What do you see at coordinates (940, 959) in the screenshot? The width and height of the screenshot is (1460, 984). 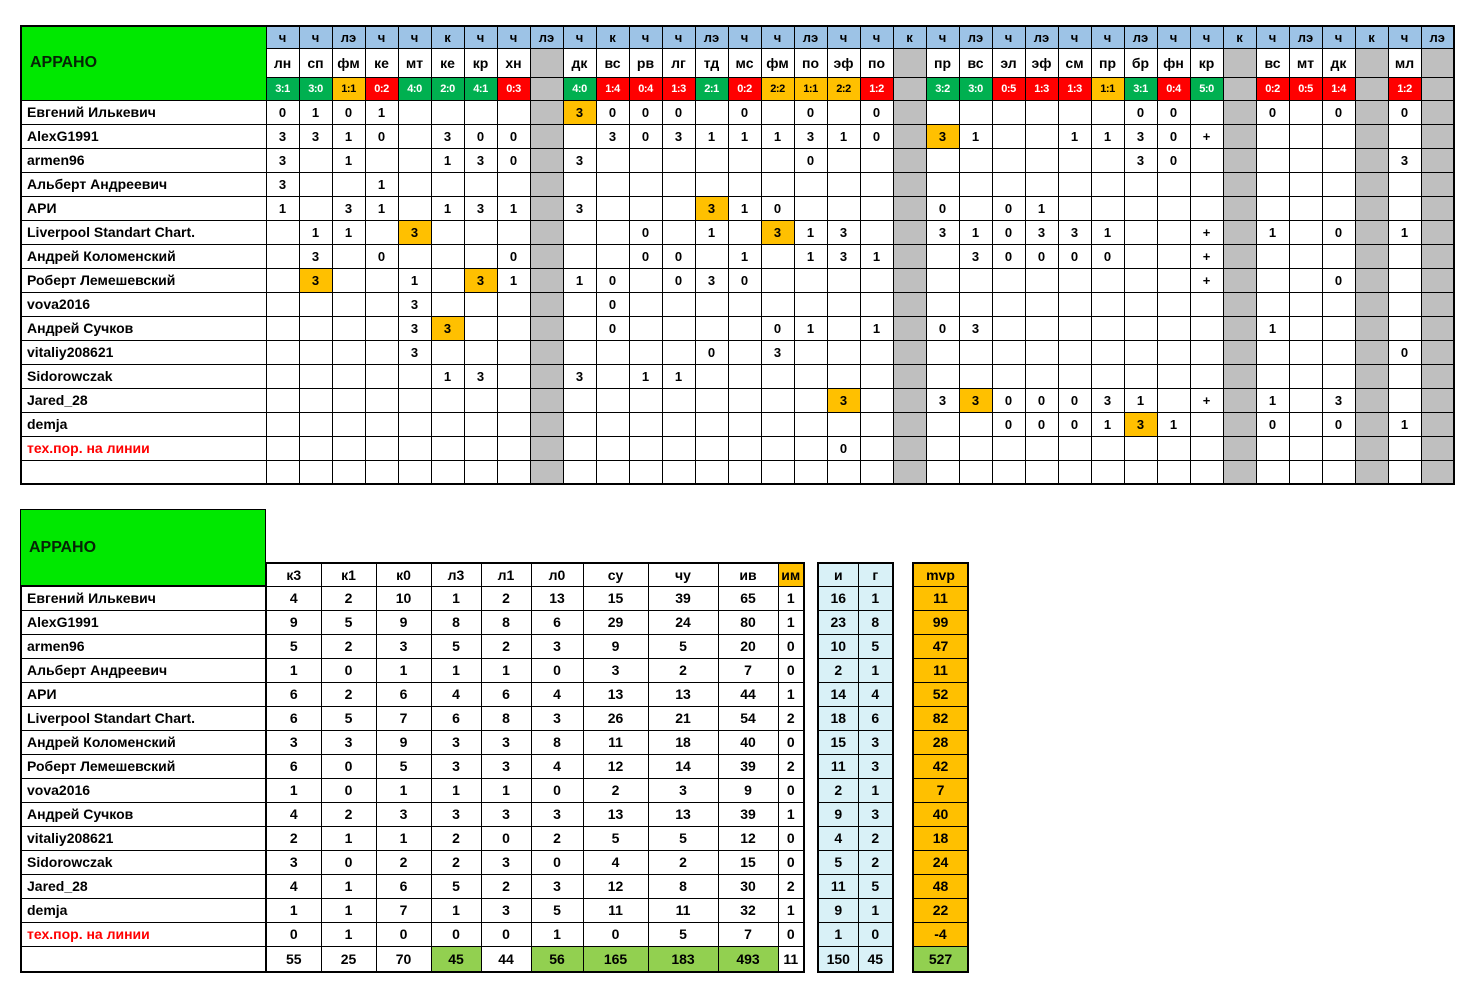 I see `total-cell: 527` at bounding box center [940, 959].